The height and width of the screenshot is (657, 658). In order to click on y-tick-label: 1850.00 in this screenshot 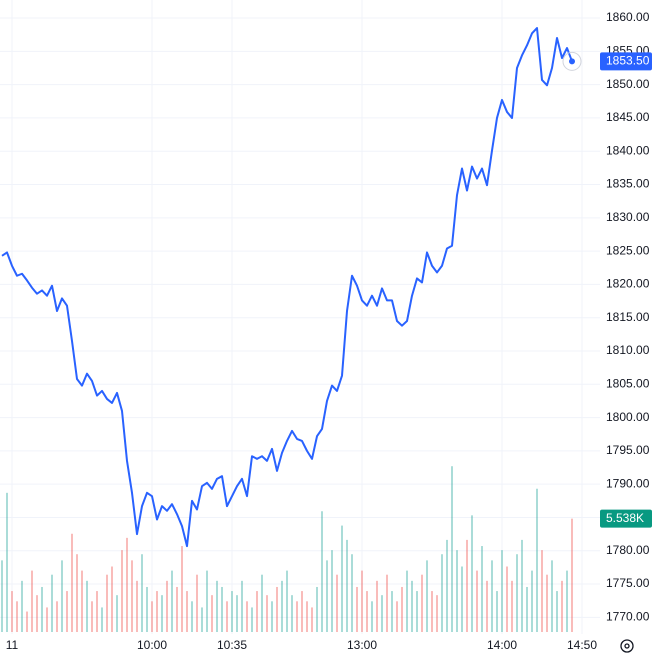, I will do `click(628, 84)`.